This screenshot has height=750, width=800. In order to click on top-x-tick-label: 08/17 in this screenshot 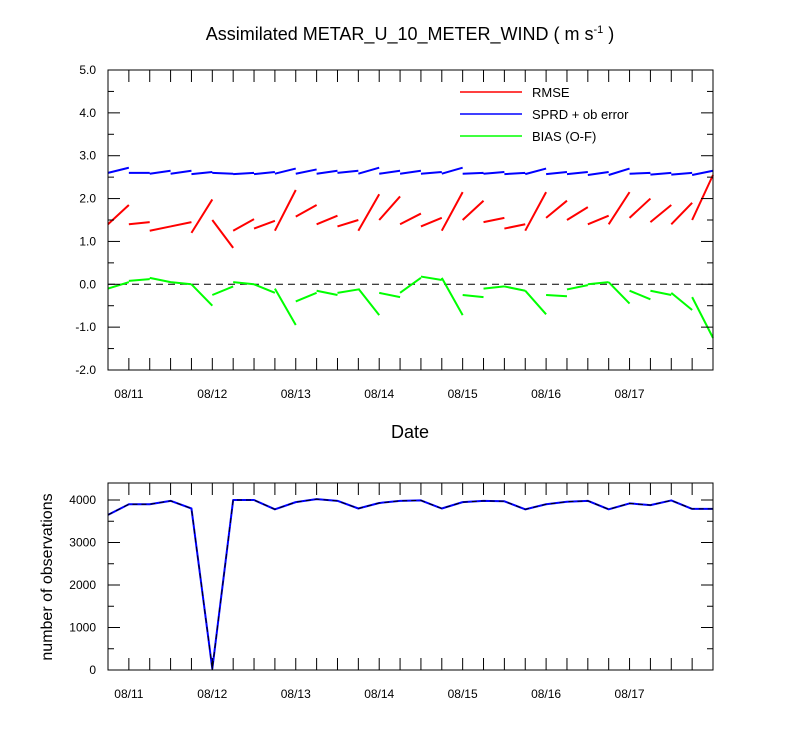, I will do `click(630, 394)`.